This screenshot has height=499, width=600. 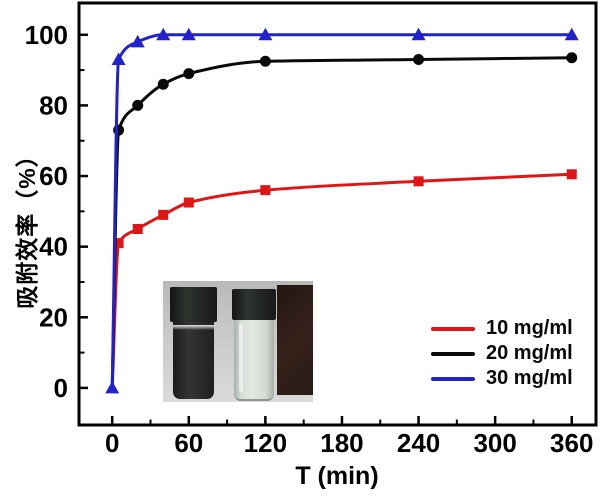 What do you see at coordinates (46, 35) in the screenshot?
I see `y-tick-label: 100` at bounding box center [46, 35].